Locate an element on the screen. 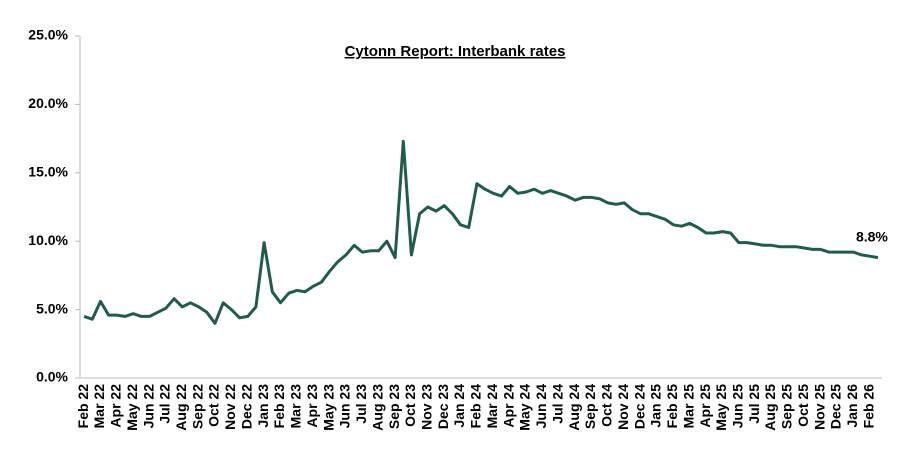 The image size is (918, 470). x-tick-label: Jun 24 is located at coordinates (541, 406).